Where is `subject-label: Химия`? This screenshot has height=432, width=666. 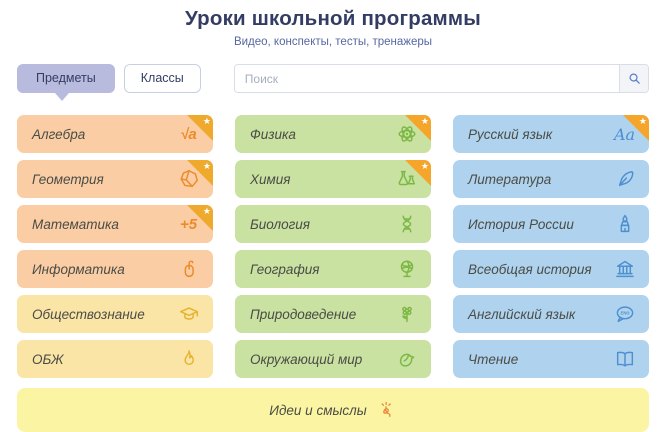 subject-label: Химия is located at coordinates (270, 179).